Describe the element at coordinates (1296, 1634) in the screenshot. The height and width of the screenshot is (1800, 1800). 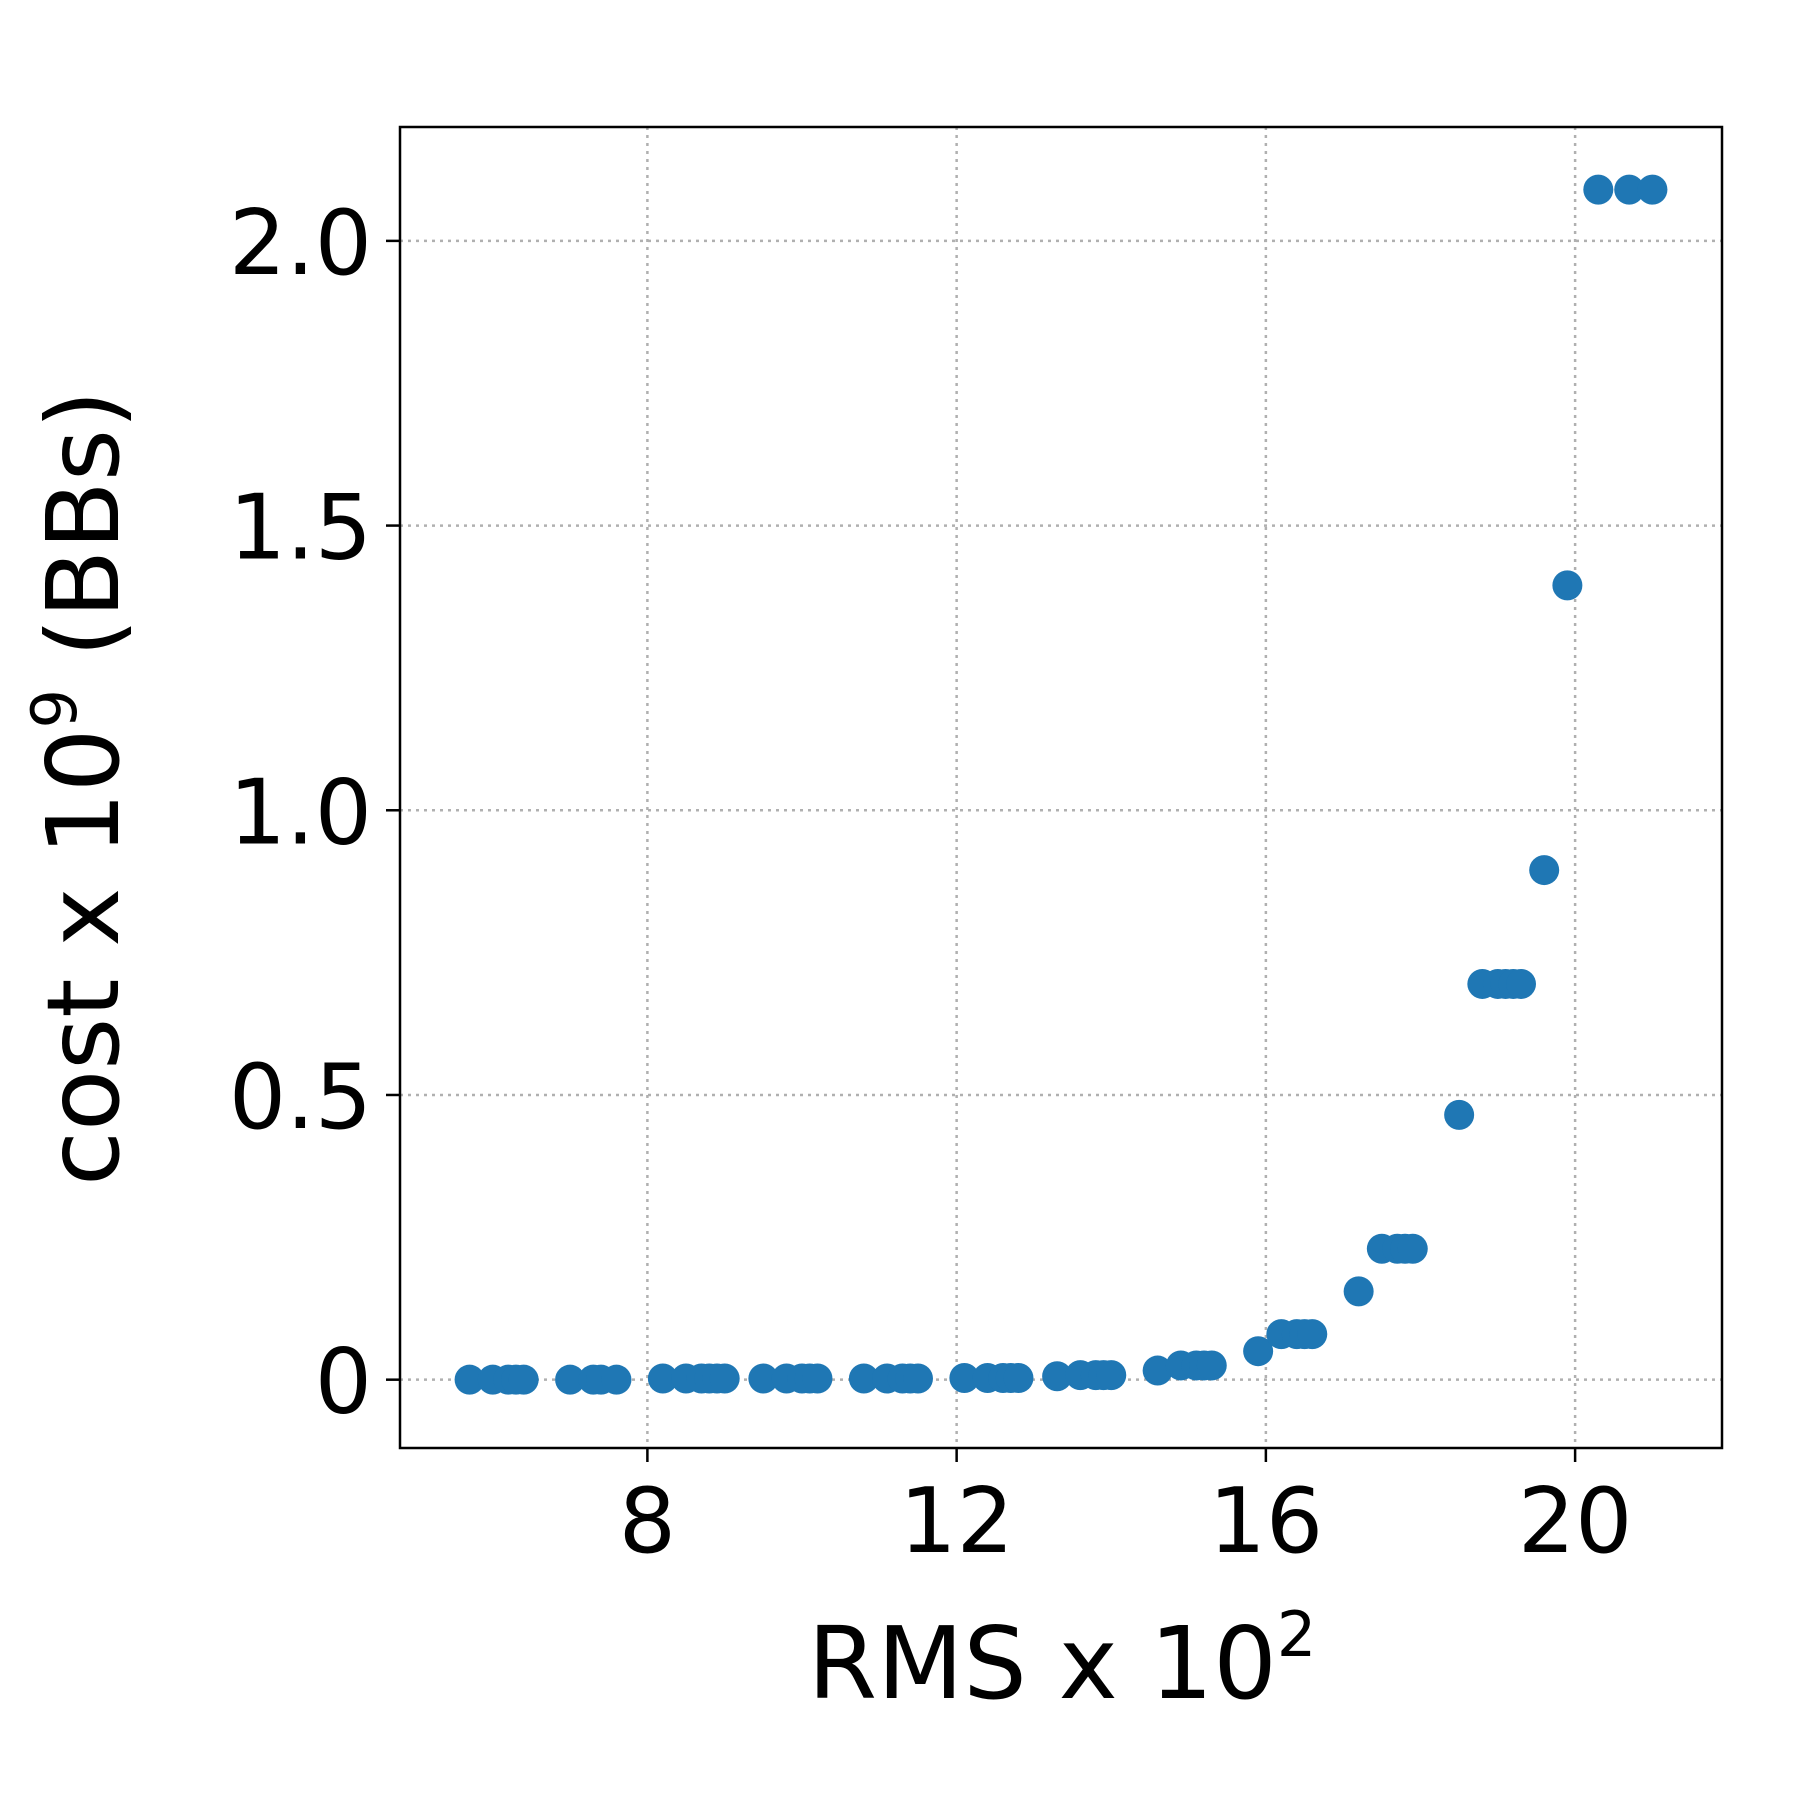
I see `x-axis-label-exponent: 2` at that location.